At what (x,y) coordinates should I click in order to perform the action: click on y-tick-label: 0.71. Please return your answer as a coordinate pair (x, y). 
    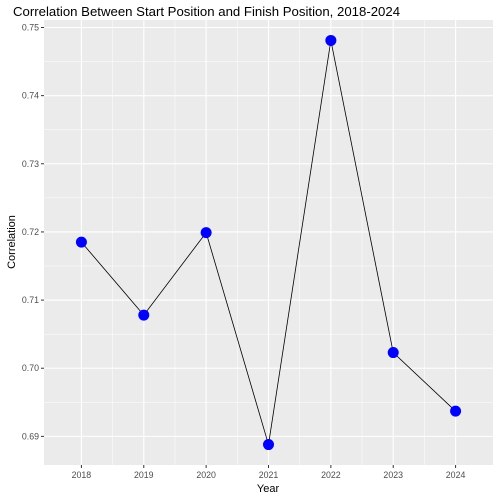
    Looking at the image, I should click on (30, 300).